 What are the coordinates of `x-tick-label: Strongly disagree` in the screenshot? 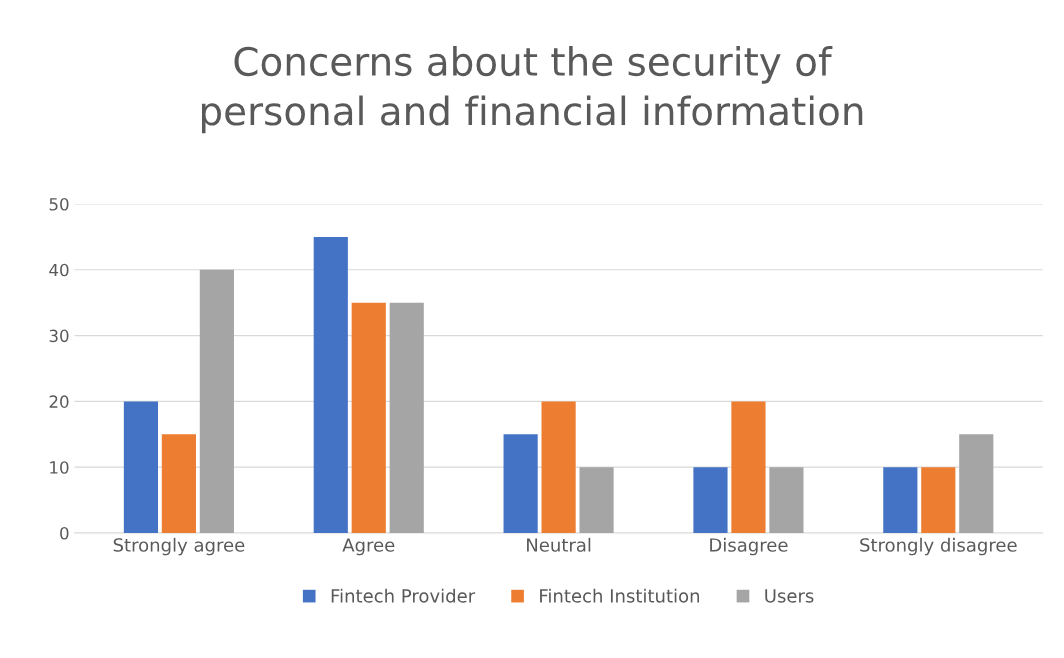 It's located at (938, 546).